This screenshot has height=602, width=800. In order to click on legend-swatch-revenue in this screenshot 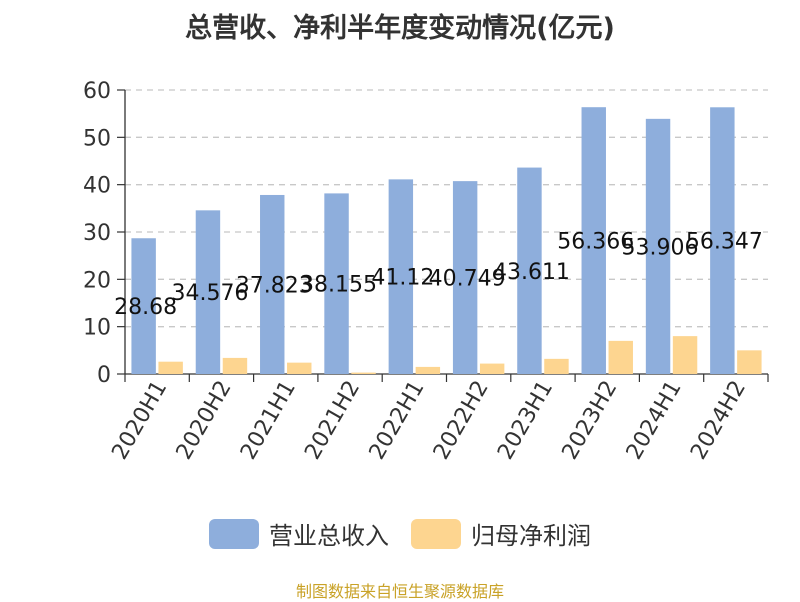, I will do `click(234, 533)`.